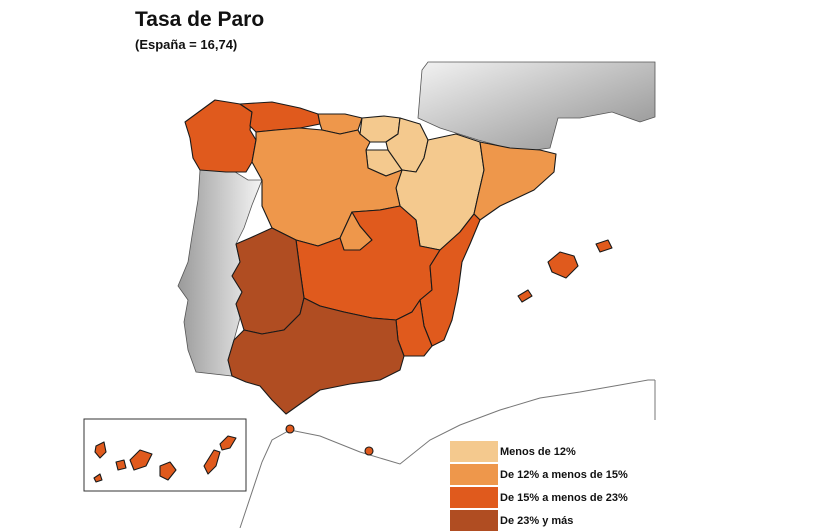 This screenshot has height=532, width=840. I want to click on region-andalucia, so click(316, 356).